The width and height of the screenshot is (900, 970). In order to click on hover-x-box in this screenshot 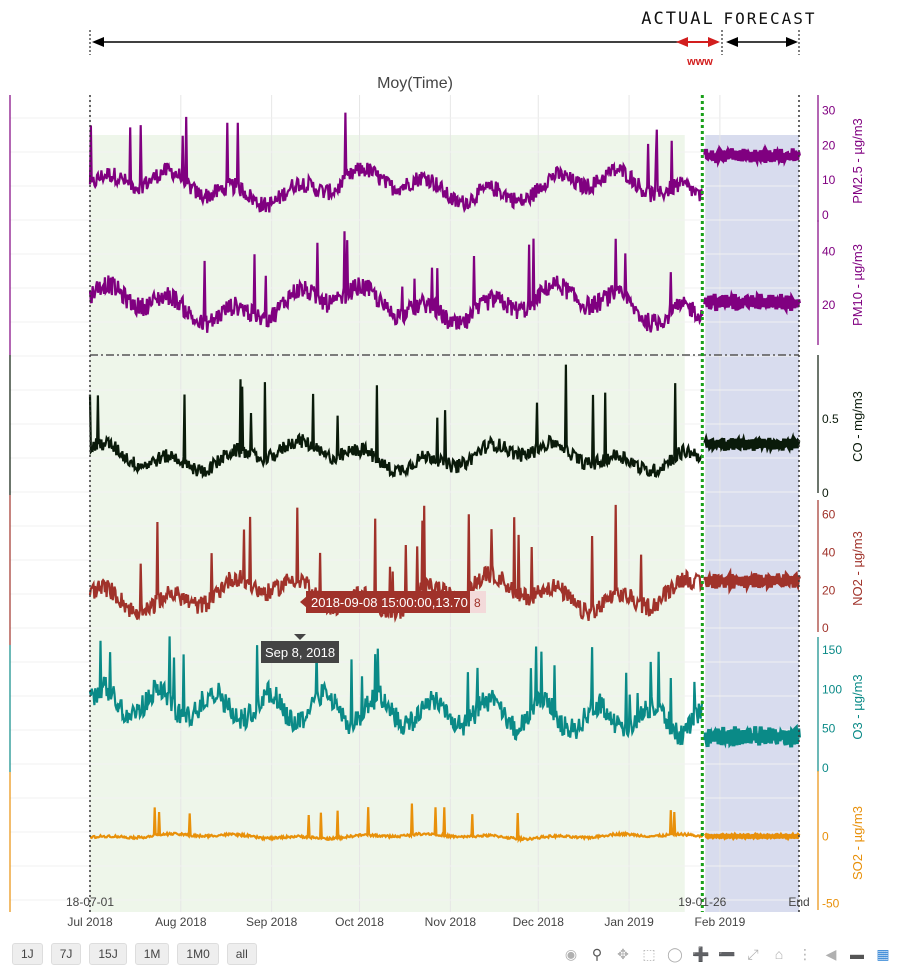, I will do `click(300, 652)`.